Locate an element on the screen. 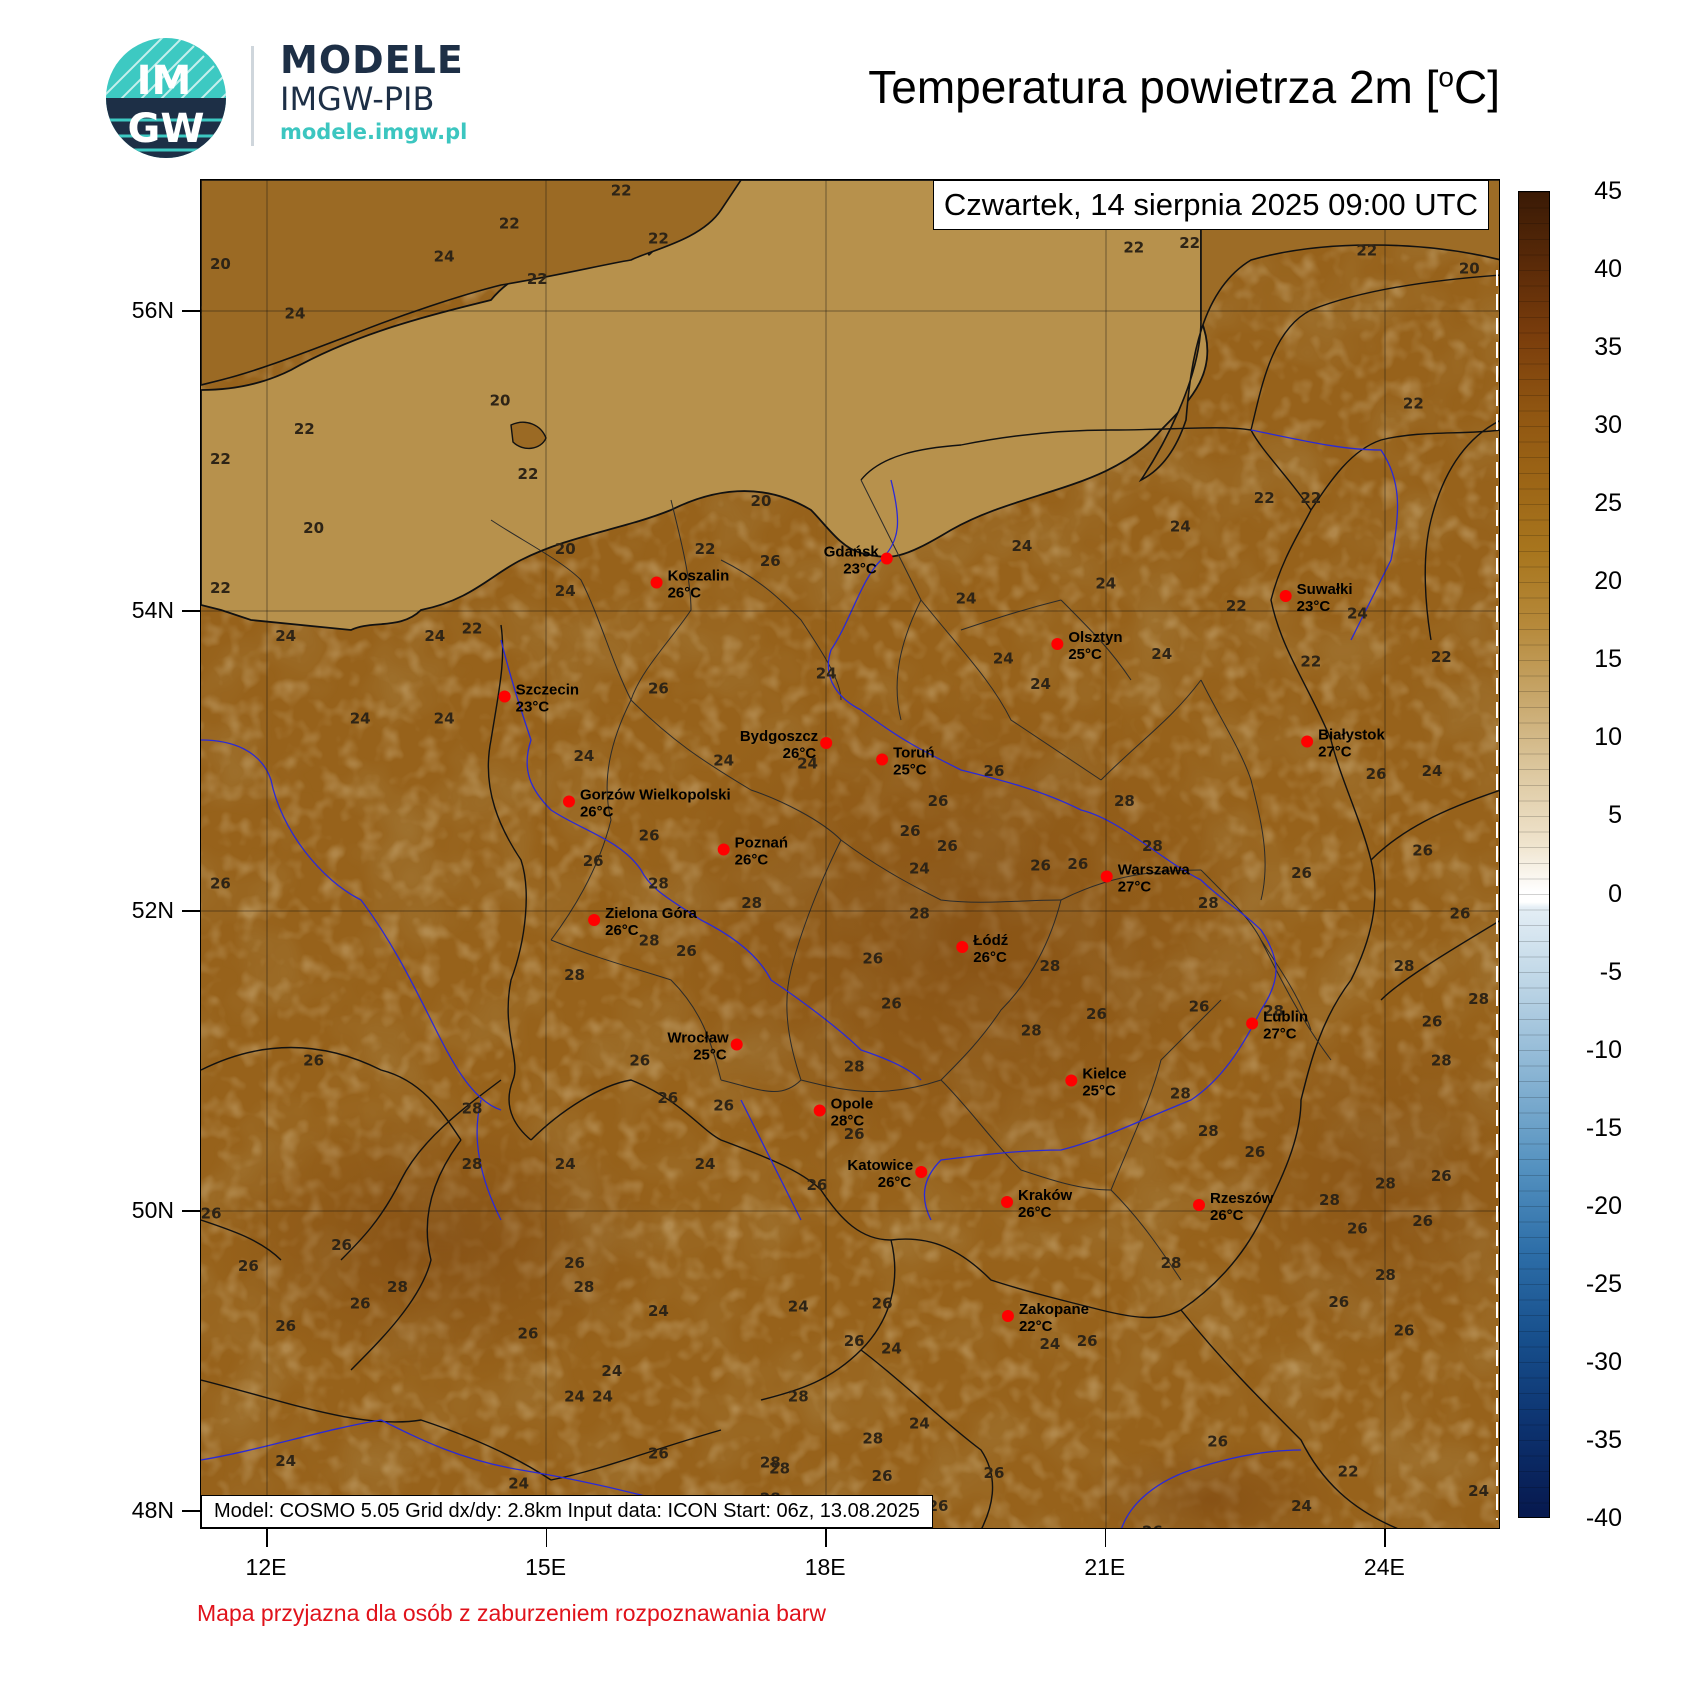  colorbar-tick-label: -10 is located at coordinates (1603, 1049).